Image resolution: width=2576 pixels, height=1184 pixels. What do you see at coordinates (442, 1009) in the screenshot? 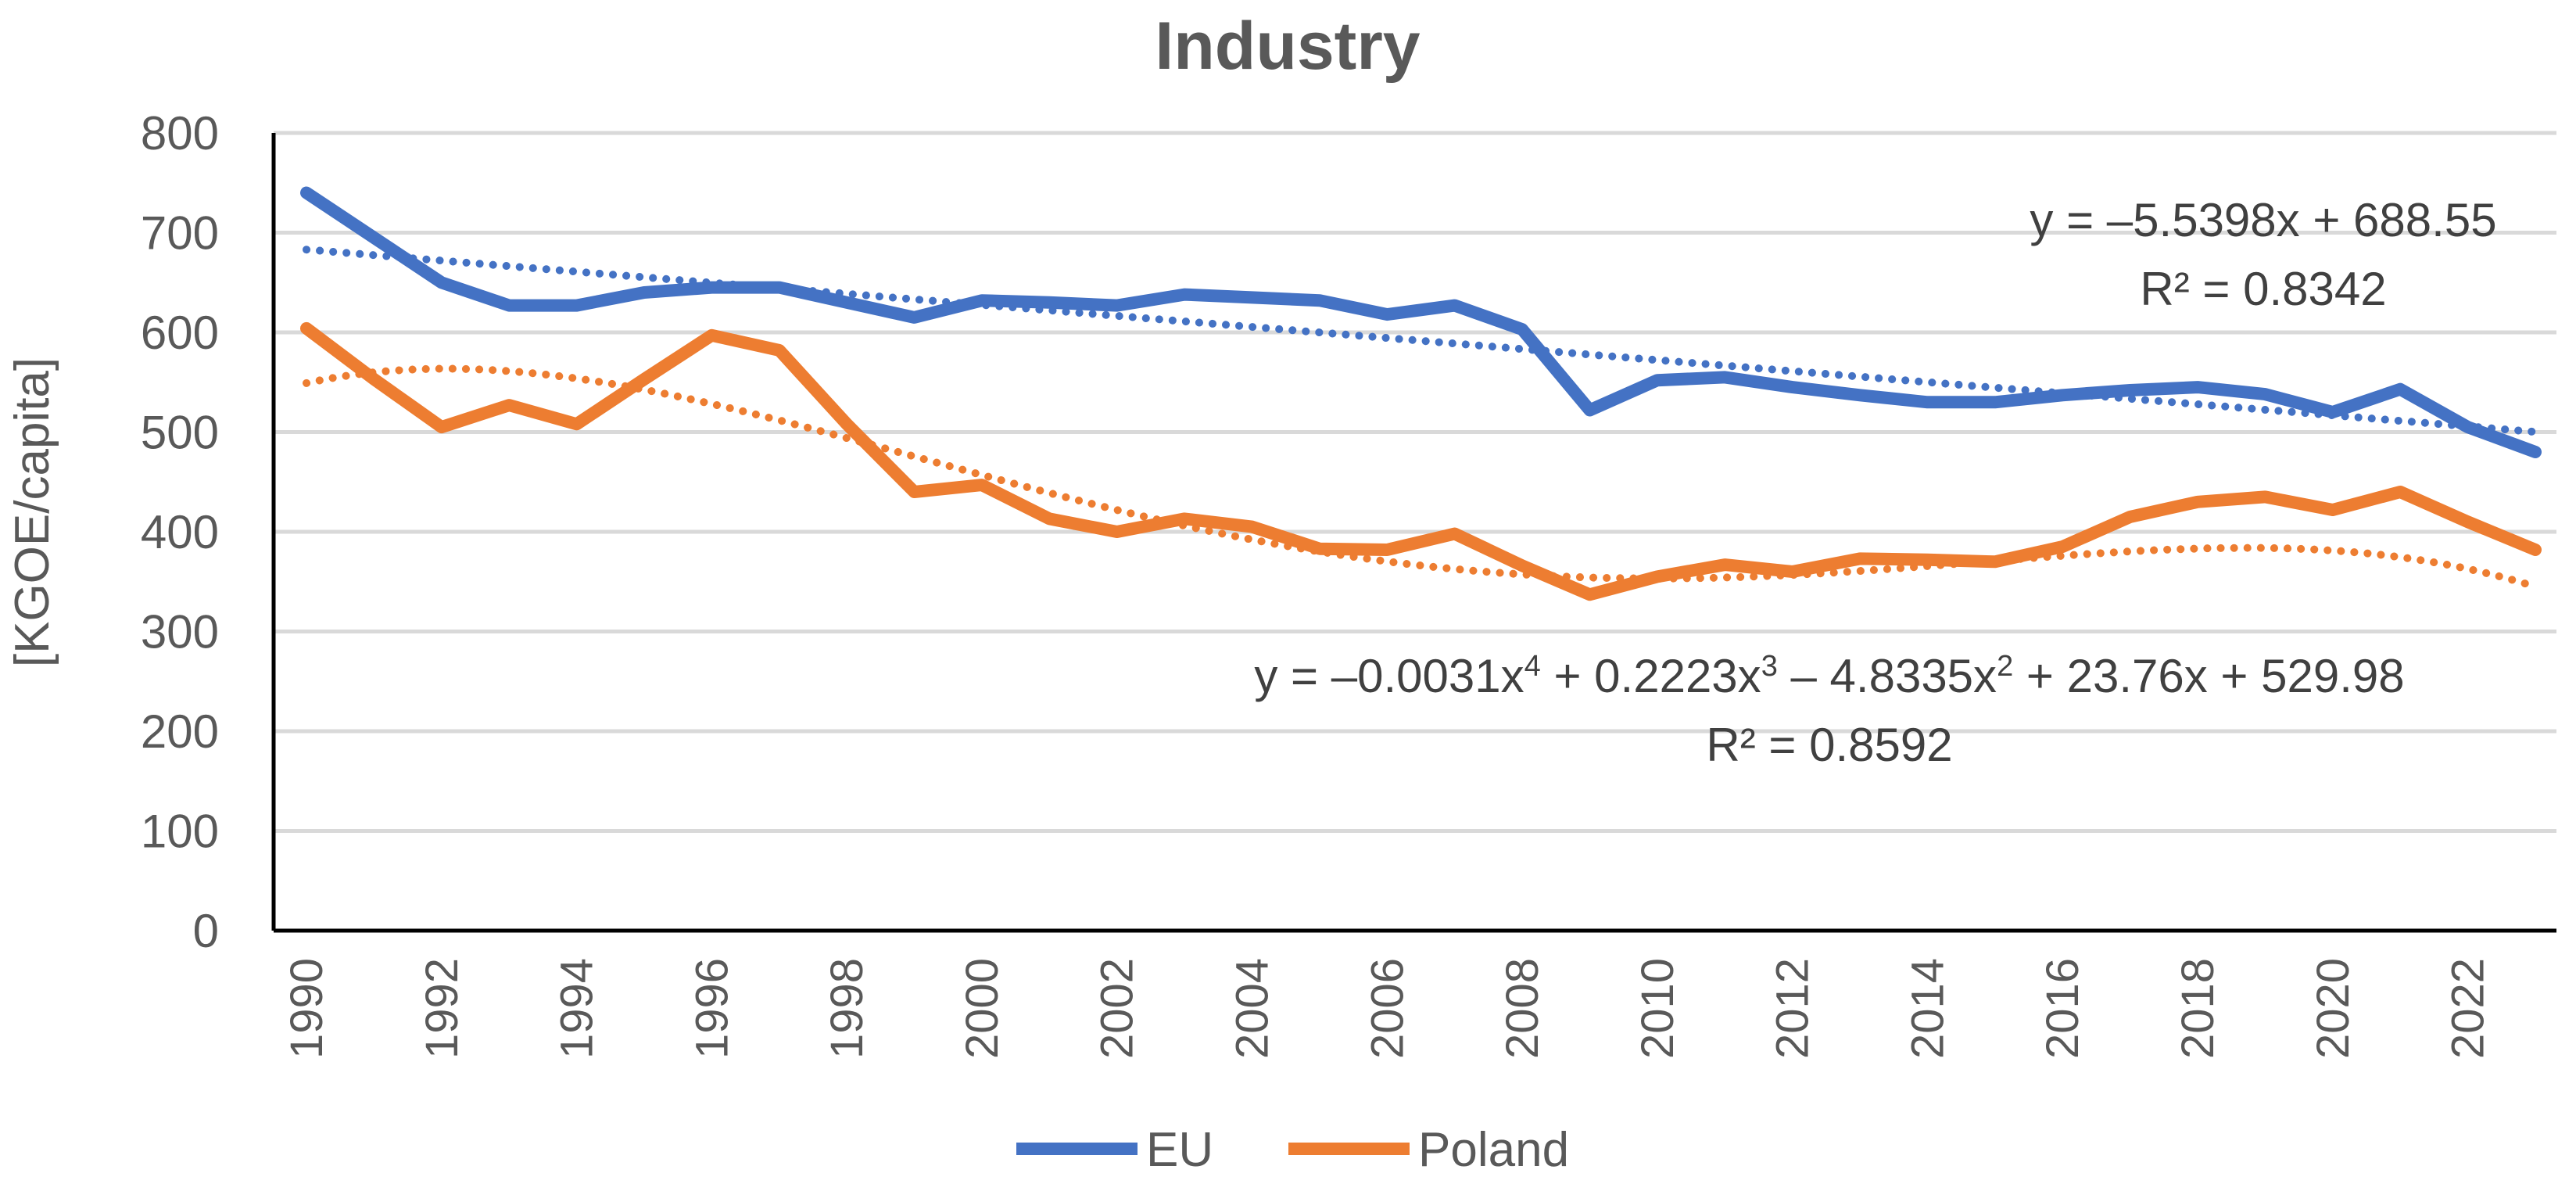
I see `x-tick-label: 1992` at bounding box center [442, 1009].